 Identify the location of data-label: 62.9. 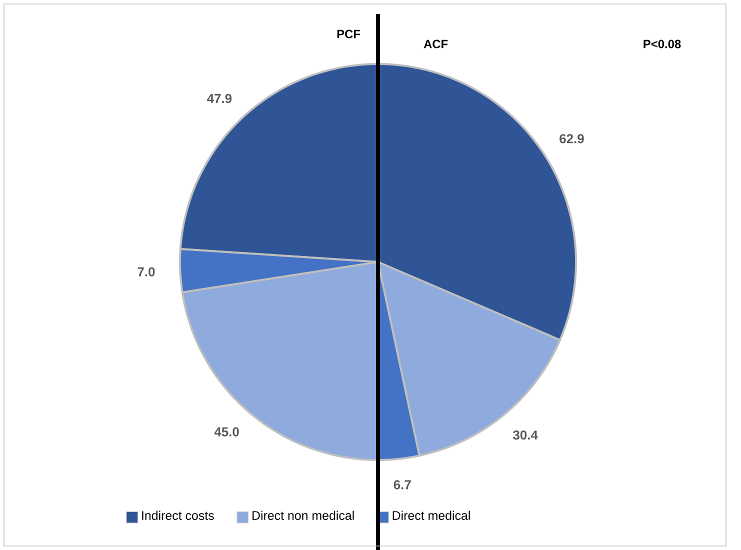
(572, 139).